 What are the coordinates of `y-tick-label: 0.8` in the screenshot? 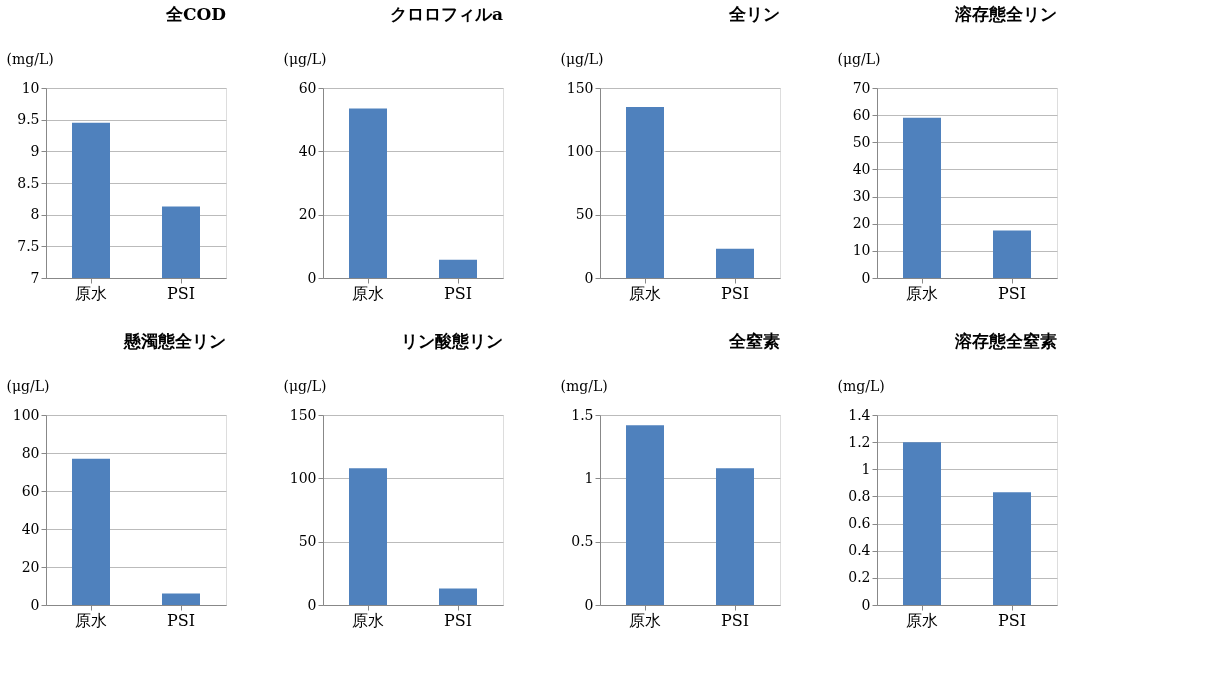 It's located at (859, 495).